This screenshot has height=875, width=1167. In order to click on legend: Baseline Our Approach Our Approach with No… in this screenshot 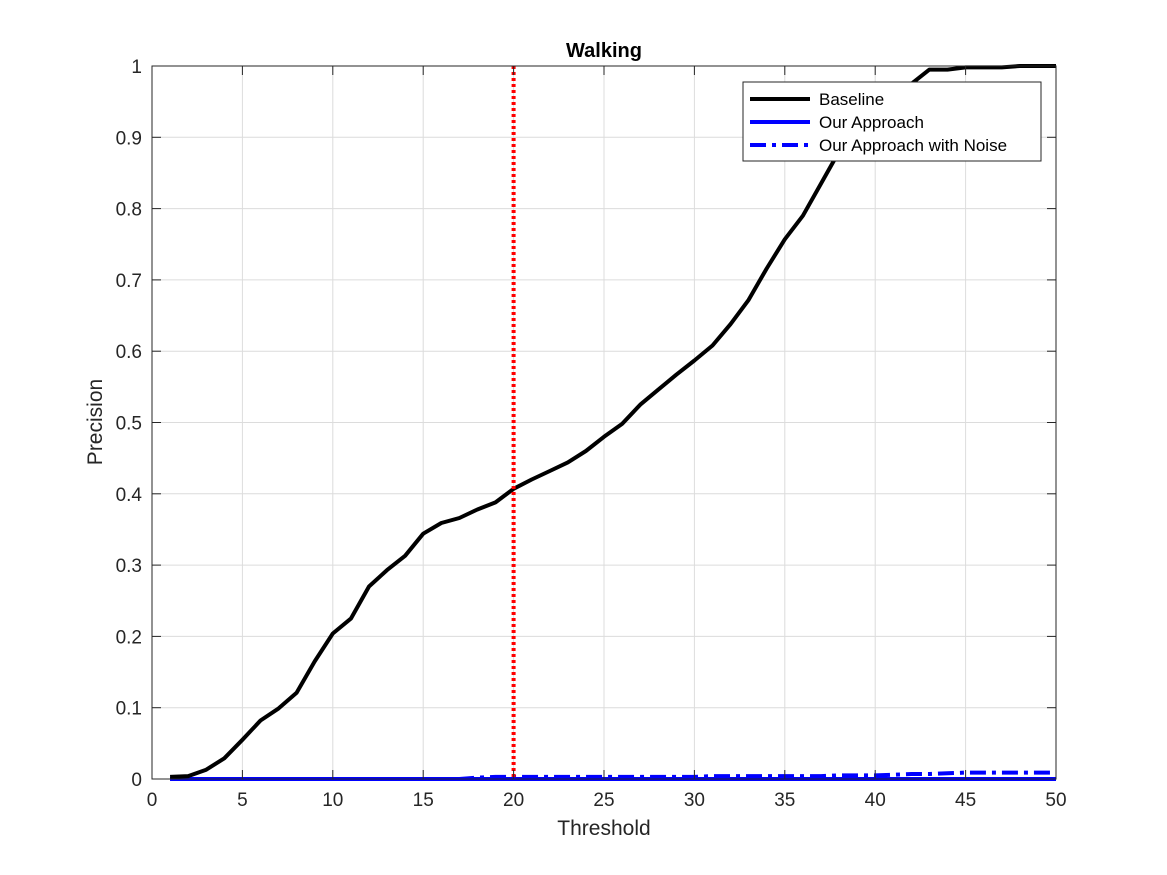, I will do `click(892, 121)`.